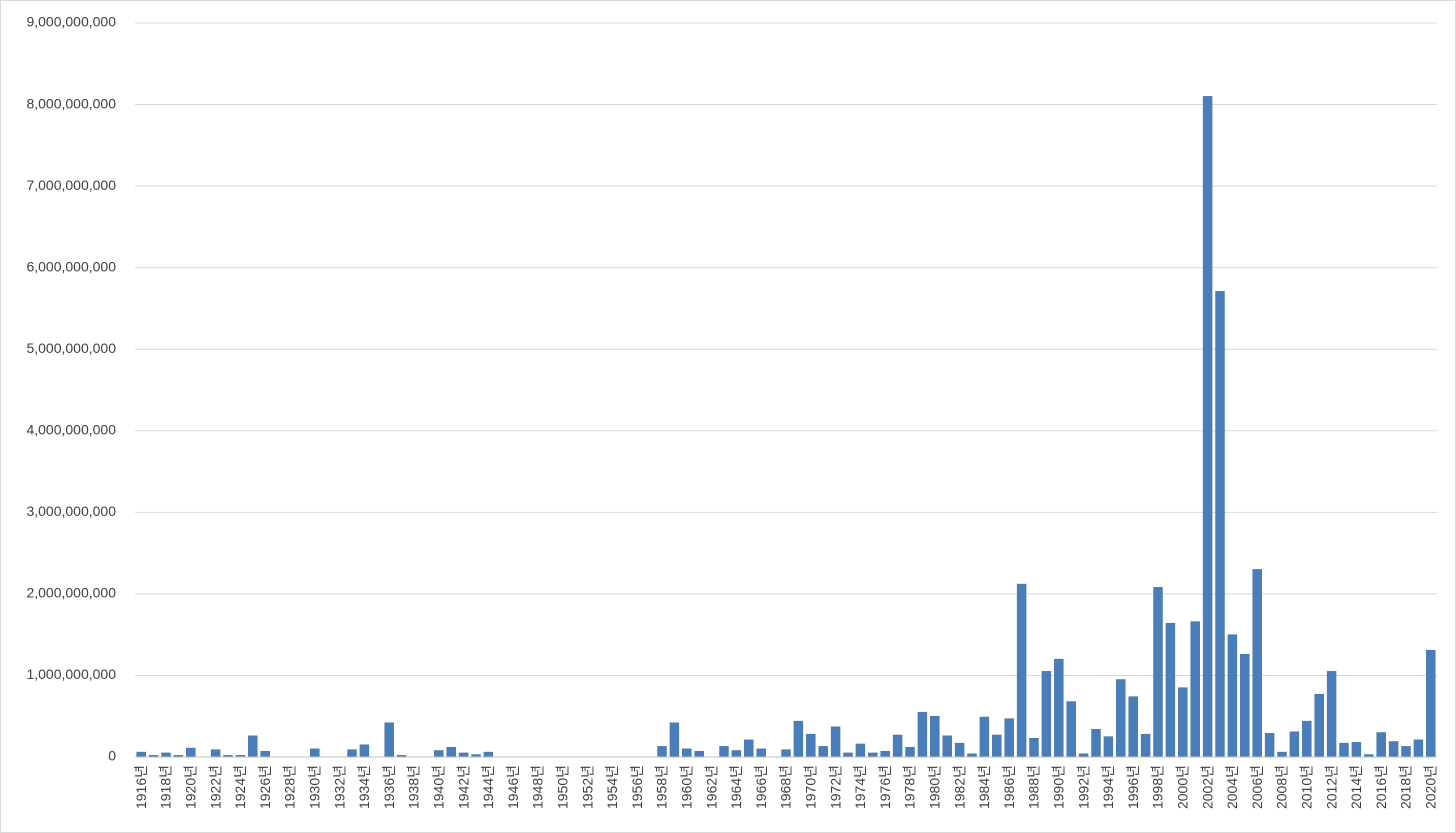 This screenshot has height=833, width=1456. Describe the element at coordinates (141, 787) in the screenshot. I see `x-tick-label: 1916년` at that location.